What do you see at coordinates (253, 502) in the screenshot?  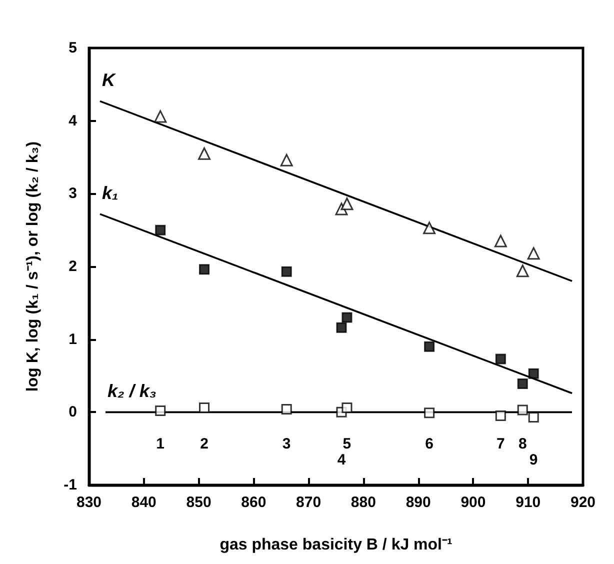 I see `x-tick-label: 860` at bounding box center [253, 502].